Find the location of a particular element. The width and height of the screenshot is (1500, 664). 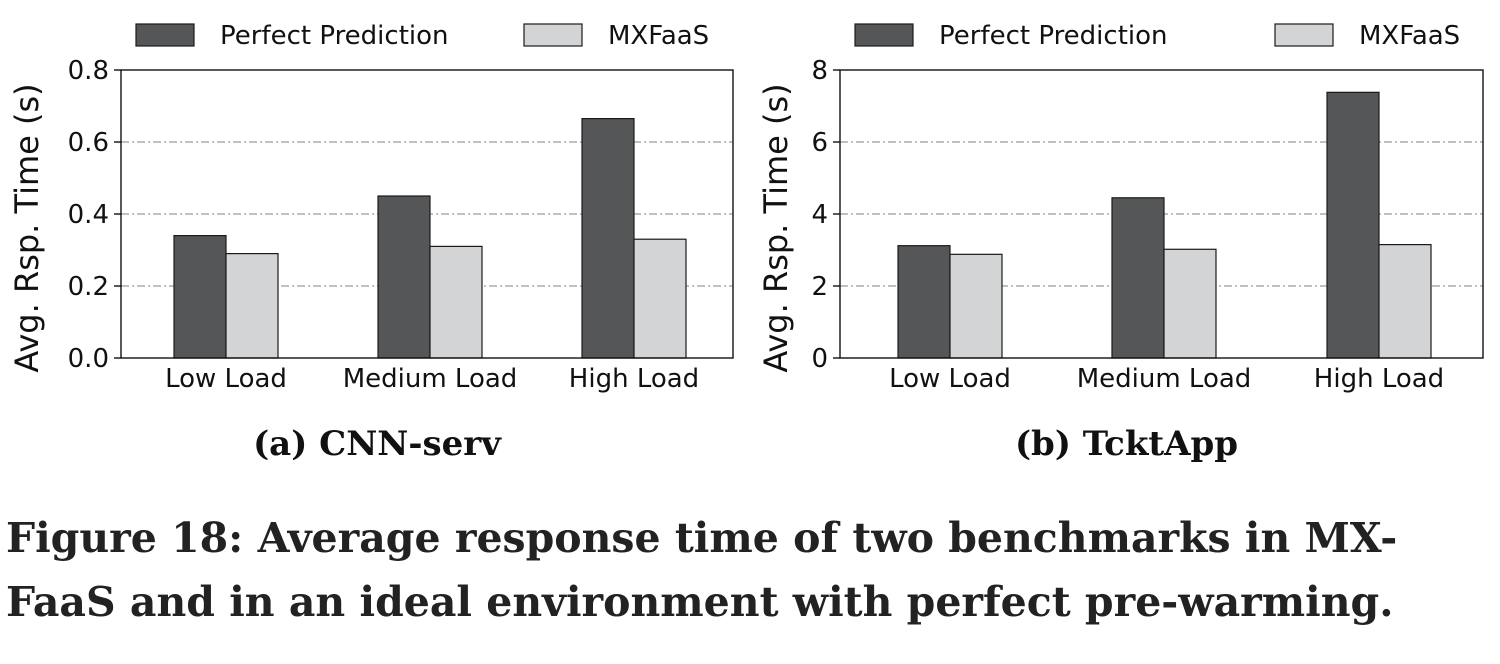

subfigure-caption: (b) TcktApp is located at coordinates (1126, 444).